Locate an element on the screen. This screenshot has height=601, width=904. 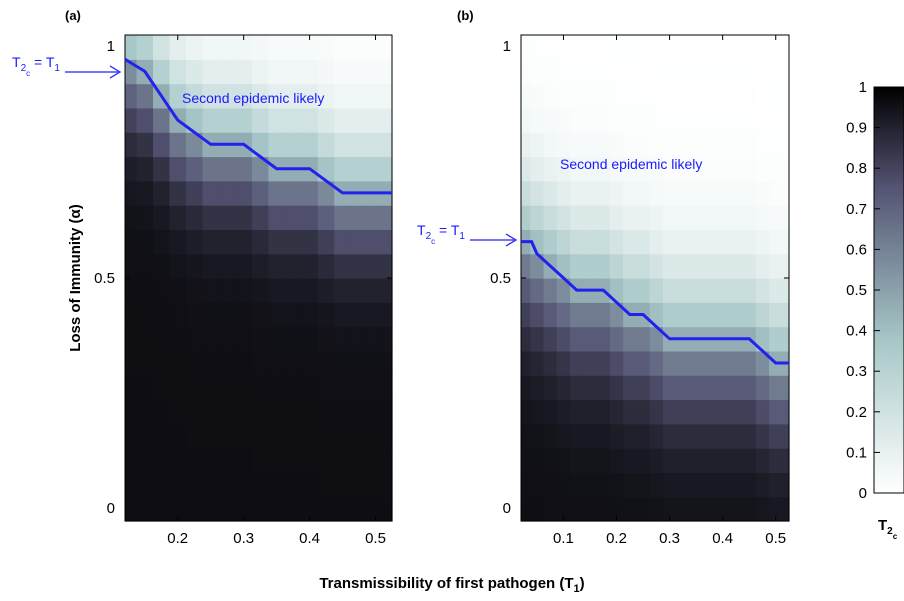
arrow-t: T is located at coordinates (421, 230).